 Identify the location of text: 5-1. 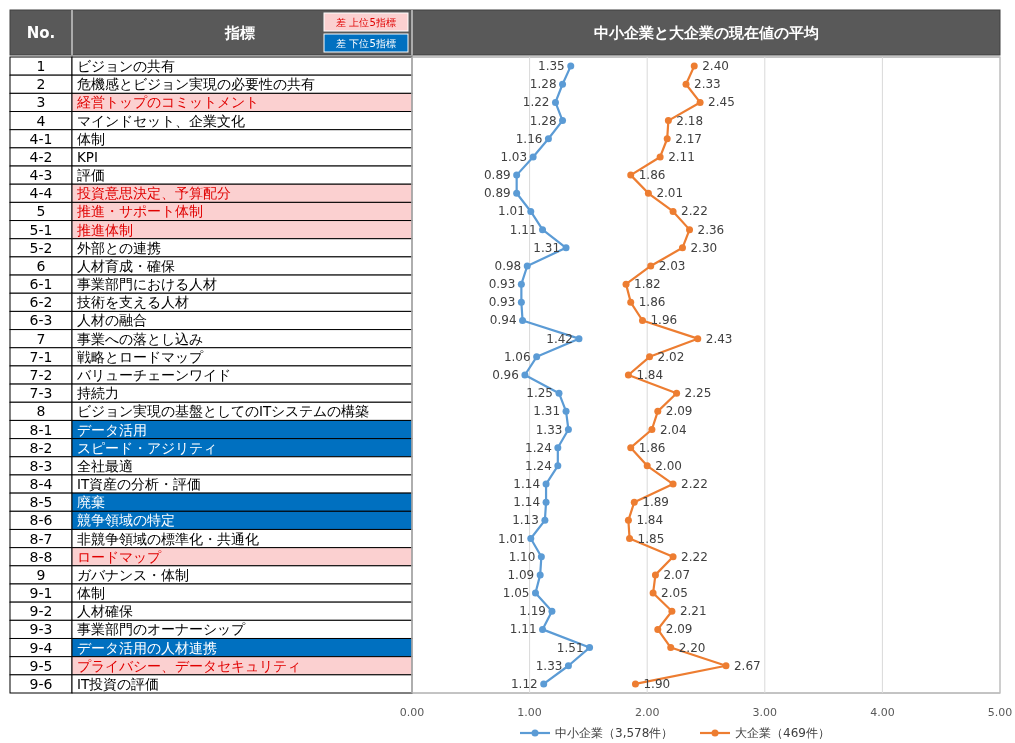
(41, 229).